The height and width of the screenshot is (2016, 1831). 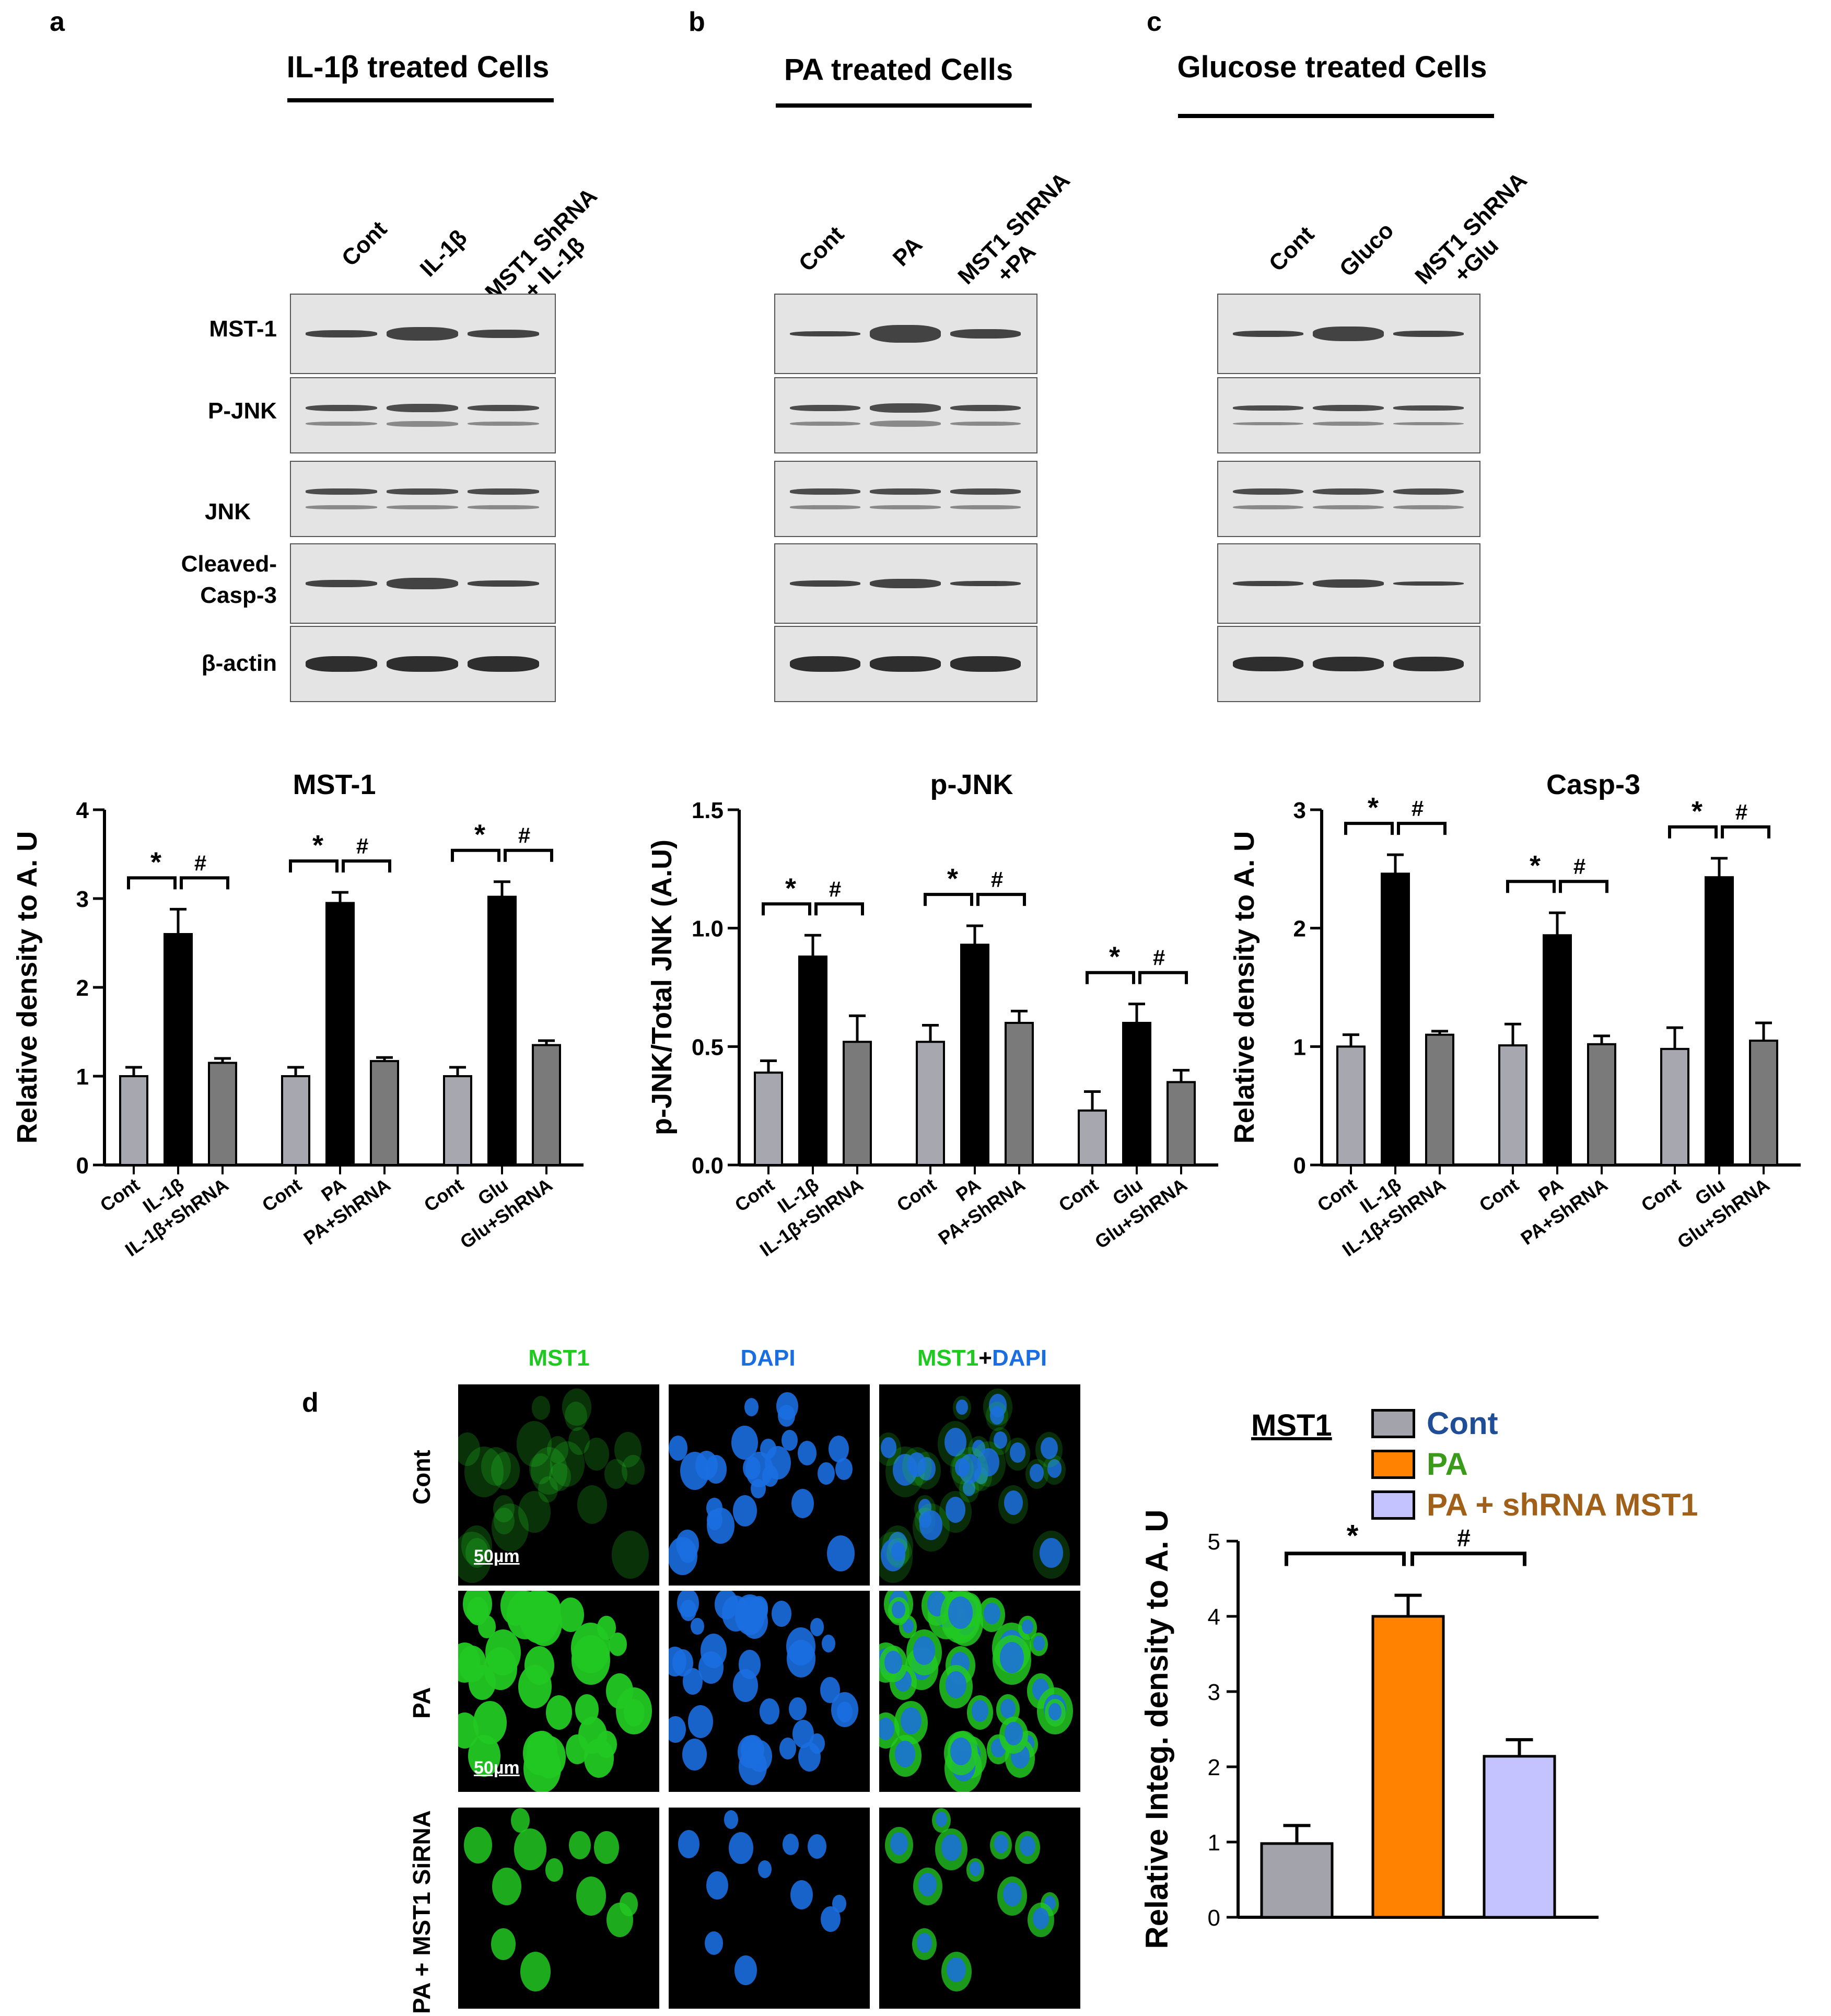 I want to click on bar-Glu, so click(x=1719, y=1021).